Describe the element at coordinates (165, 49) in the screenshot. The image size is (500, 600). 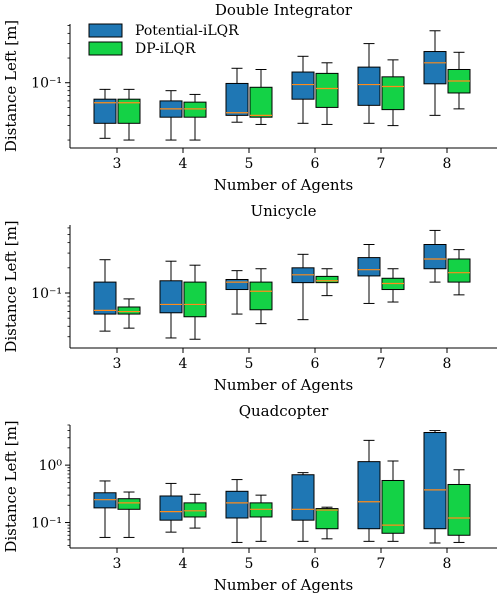
I see `legend-label: DP-iLQR` at that location.